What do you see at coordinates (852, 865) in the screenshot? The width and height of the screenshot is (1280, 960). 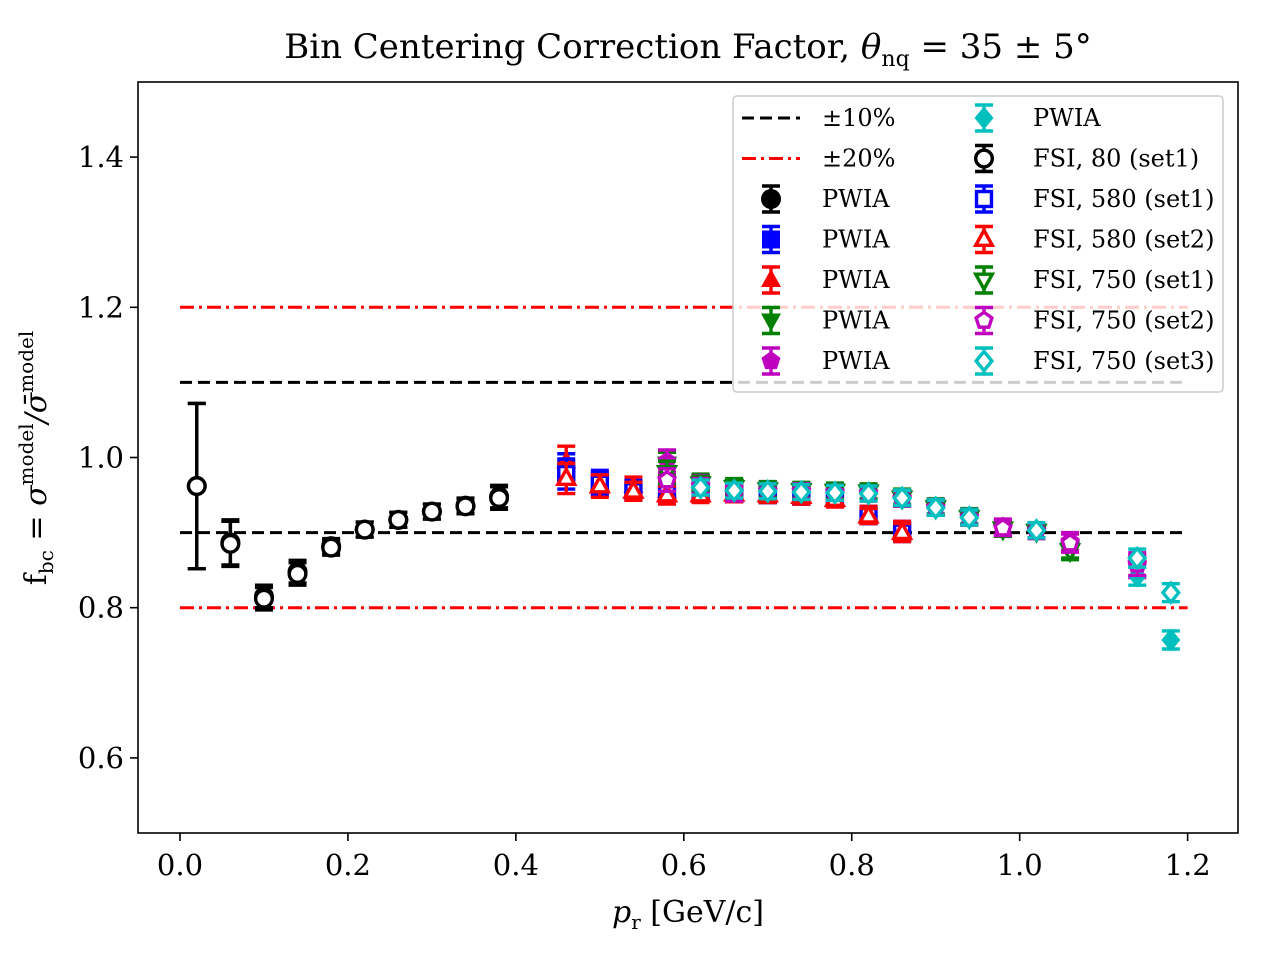 I see `x-tick-label: 0.8` at bounding box center [852, 865].